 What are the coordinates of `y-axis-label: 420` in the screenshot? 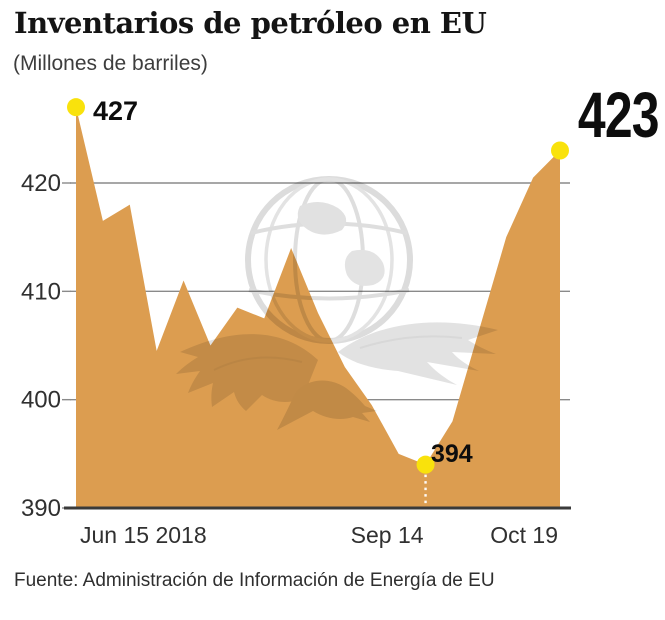 It's located at (41, 183).